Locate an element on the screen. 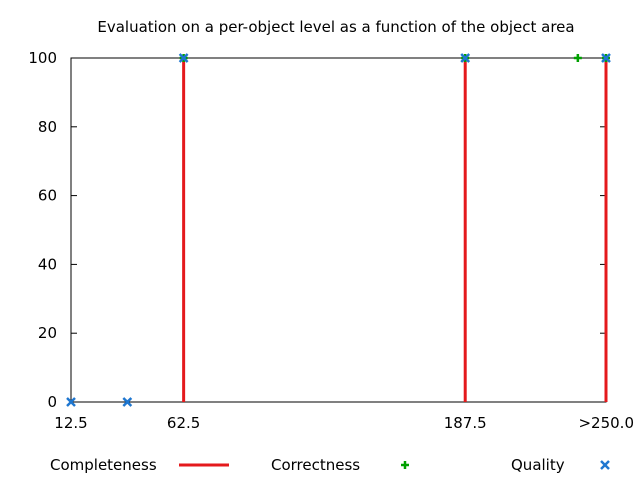 The image size is (640, 480). y-tick-label: 40 is located at coordinates (47, 264).